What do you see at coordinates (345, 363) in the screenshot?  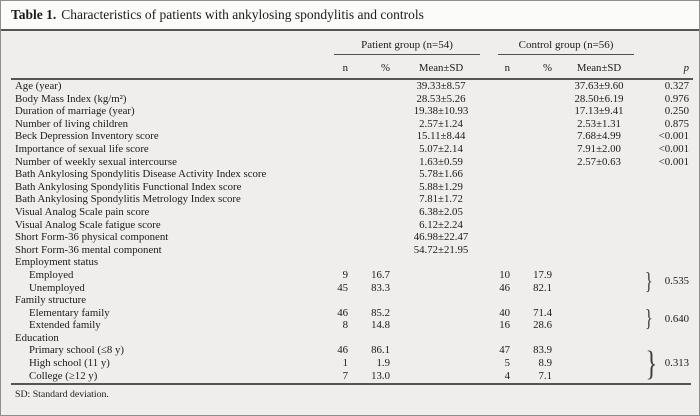 I see `patient-n-cell: 1` at bounding box center [345, 363].